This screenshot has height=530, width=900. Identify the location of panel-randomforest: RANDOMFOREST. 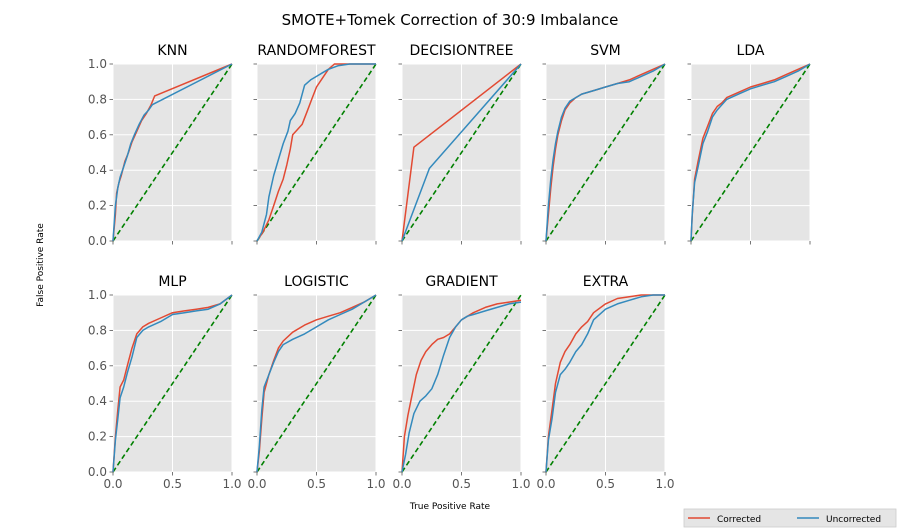
(315, 144).